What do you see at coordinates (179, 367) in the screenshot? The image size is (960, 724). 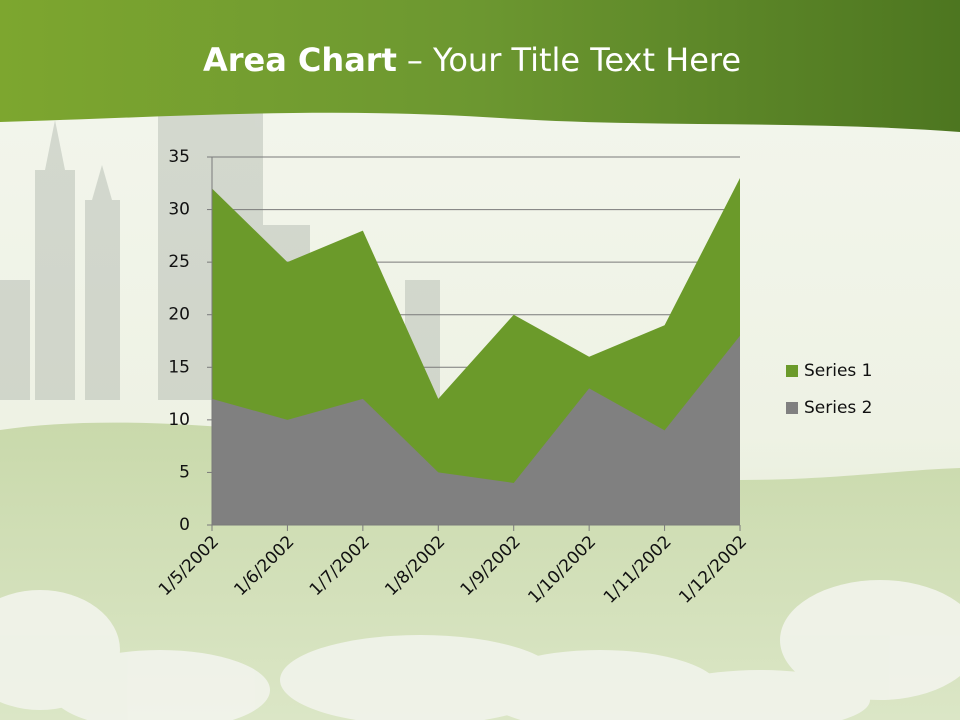 I see `y-tick-label: 15` at bounding box center [179, 367].